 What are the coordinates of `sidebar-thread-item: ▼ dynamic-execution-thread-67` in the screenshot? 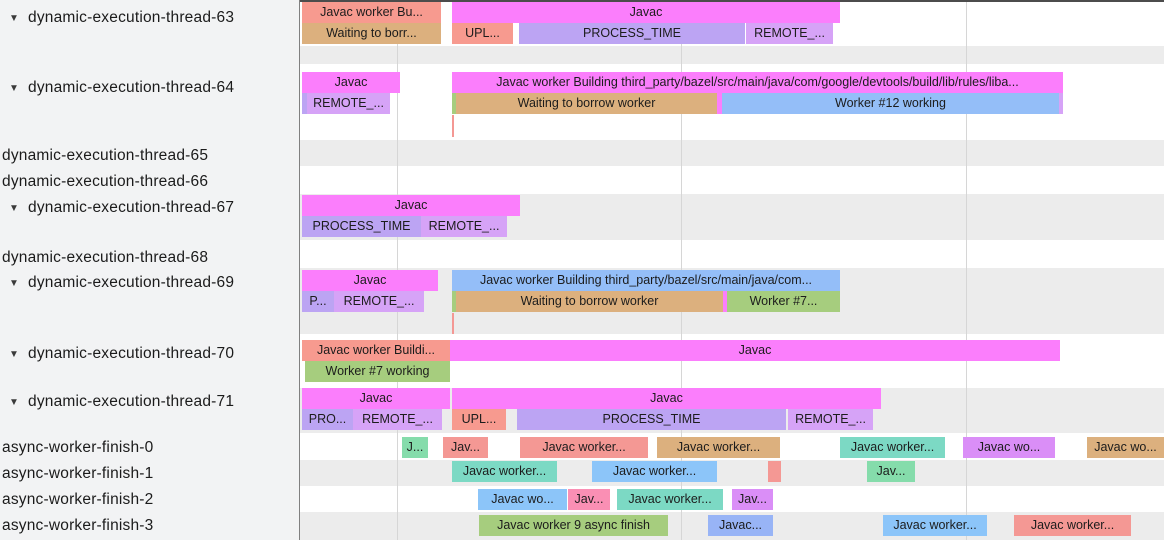 It's located at (117, 208).